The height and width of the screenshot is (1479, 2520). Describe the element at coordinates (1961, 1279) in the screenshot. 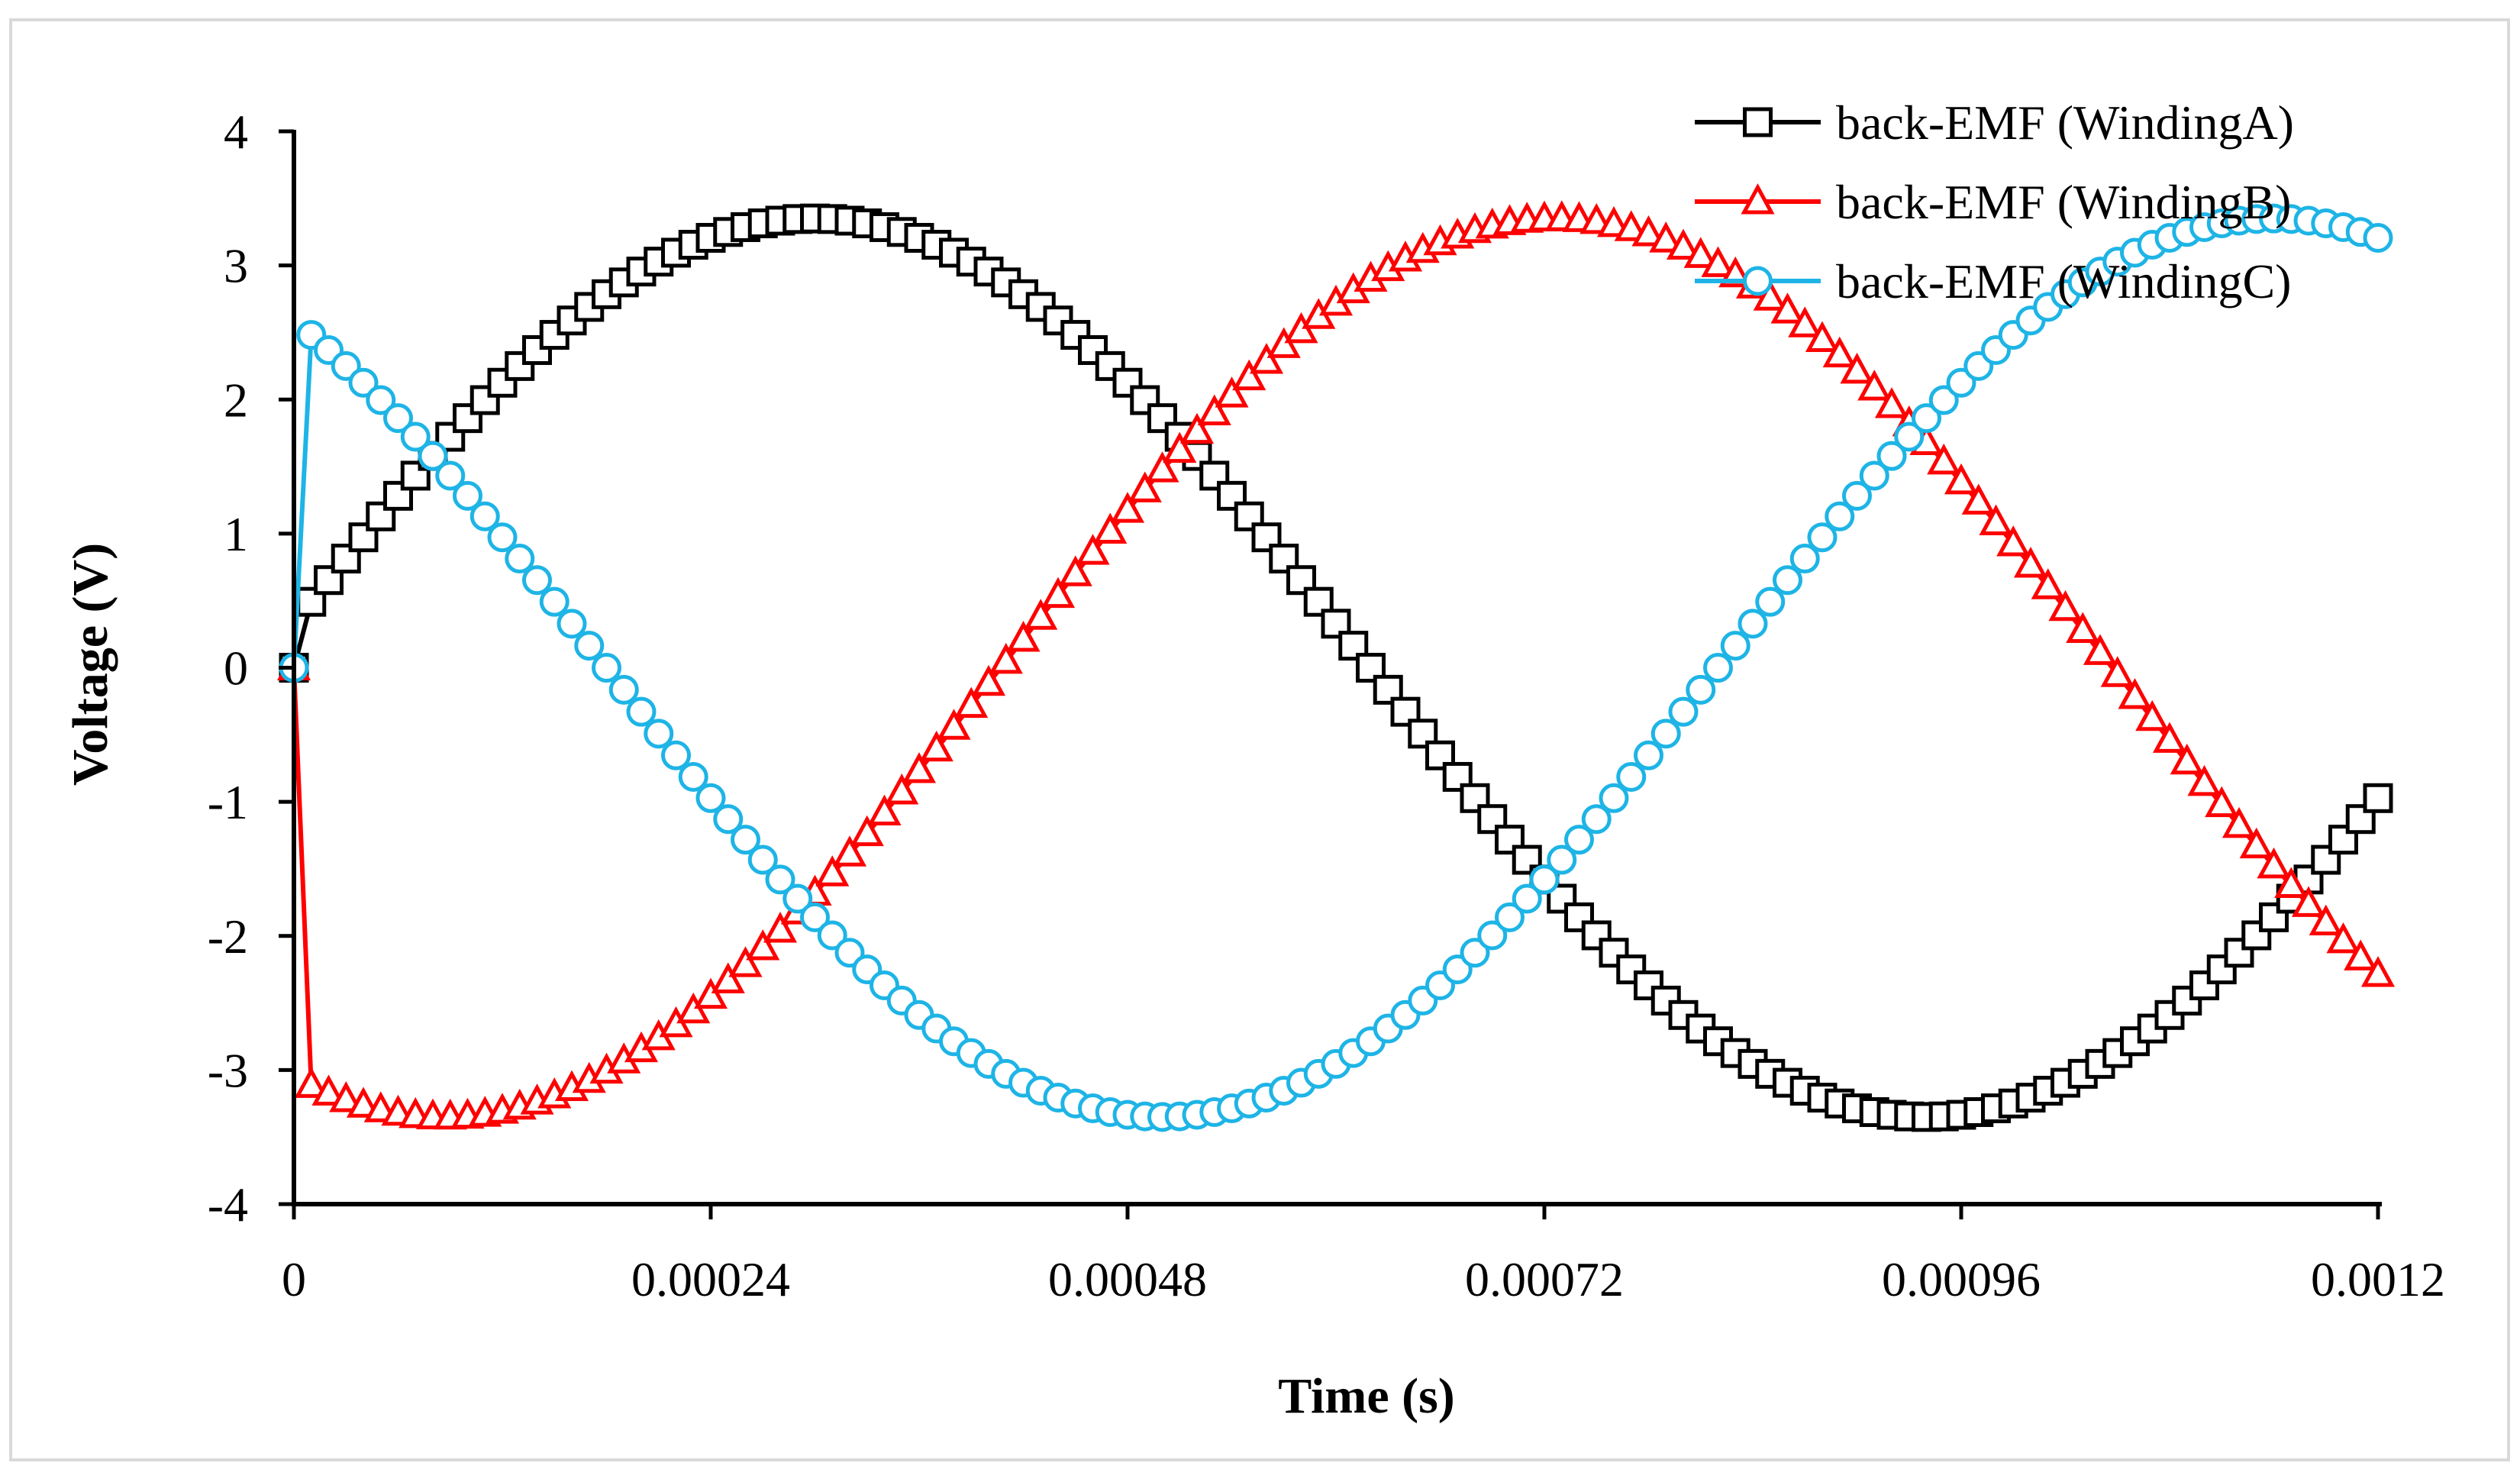

I see `x-tick-label: 0.00096` at that location.